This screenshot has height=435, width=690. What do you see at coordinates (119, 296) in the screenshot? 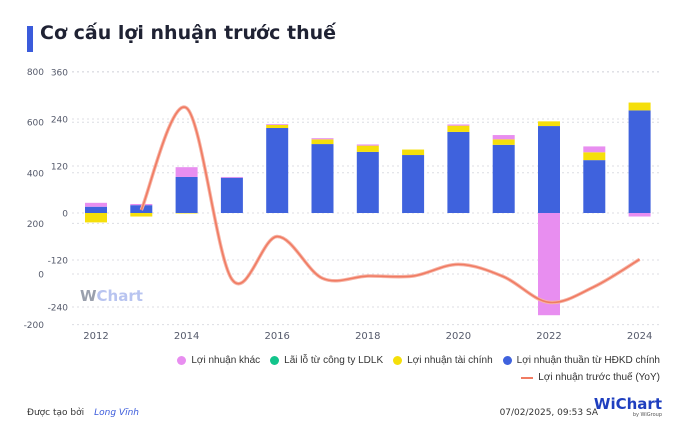
I see `watermark-chart: Chart` at bounding box center [119, 296].